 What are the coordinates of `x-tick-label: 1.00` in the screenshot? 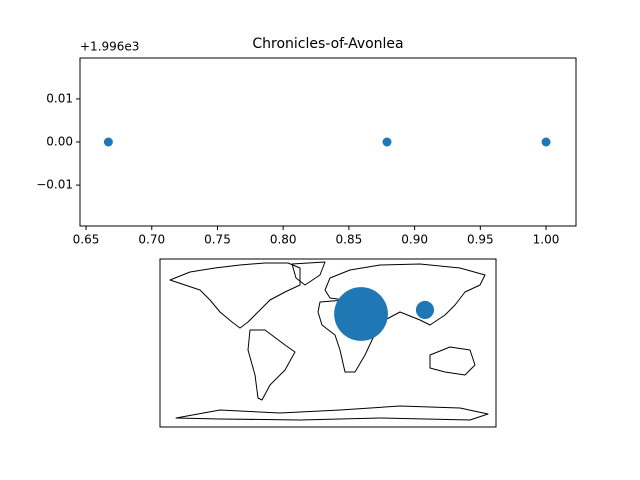 It's located at (546, 240).